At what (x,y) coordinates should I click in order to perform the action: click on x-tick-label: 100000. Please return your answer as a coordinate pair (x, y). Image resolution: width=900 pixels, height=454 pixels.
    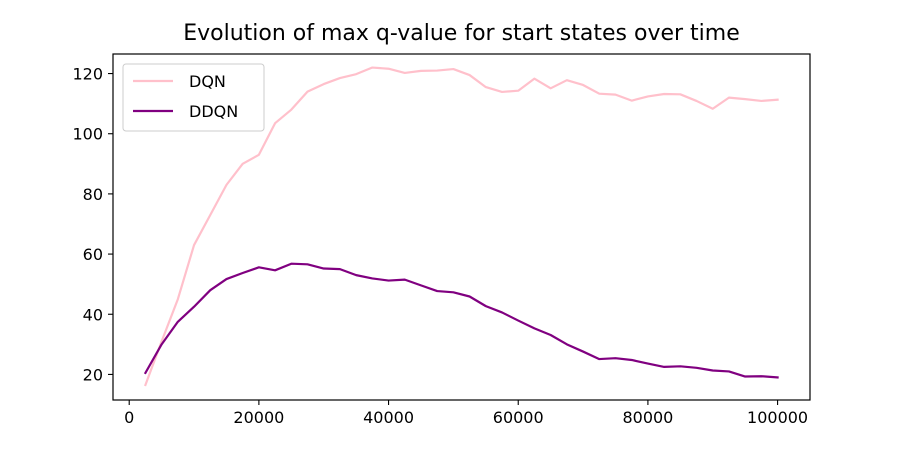
    Looking at the image, I should click on (777, 417).